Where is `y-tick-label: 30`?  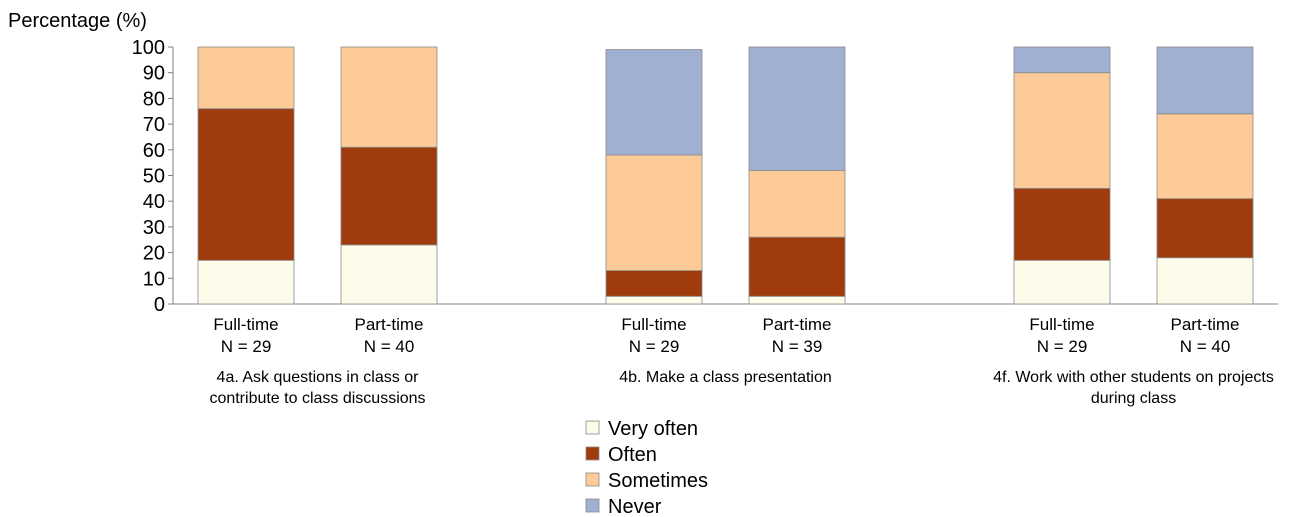 y-tick-label: 30 is located at coordinates (154, 228).